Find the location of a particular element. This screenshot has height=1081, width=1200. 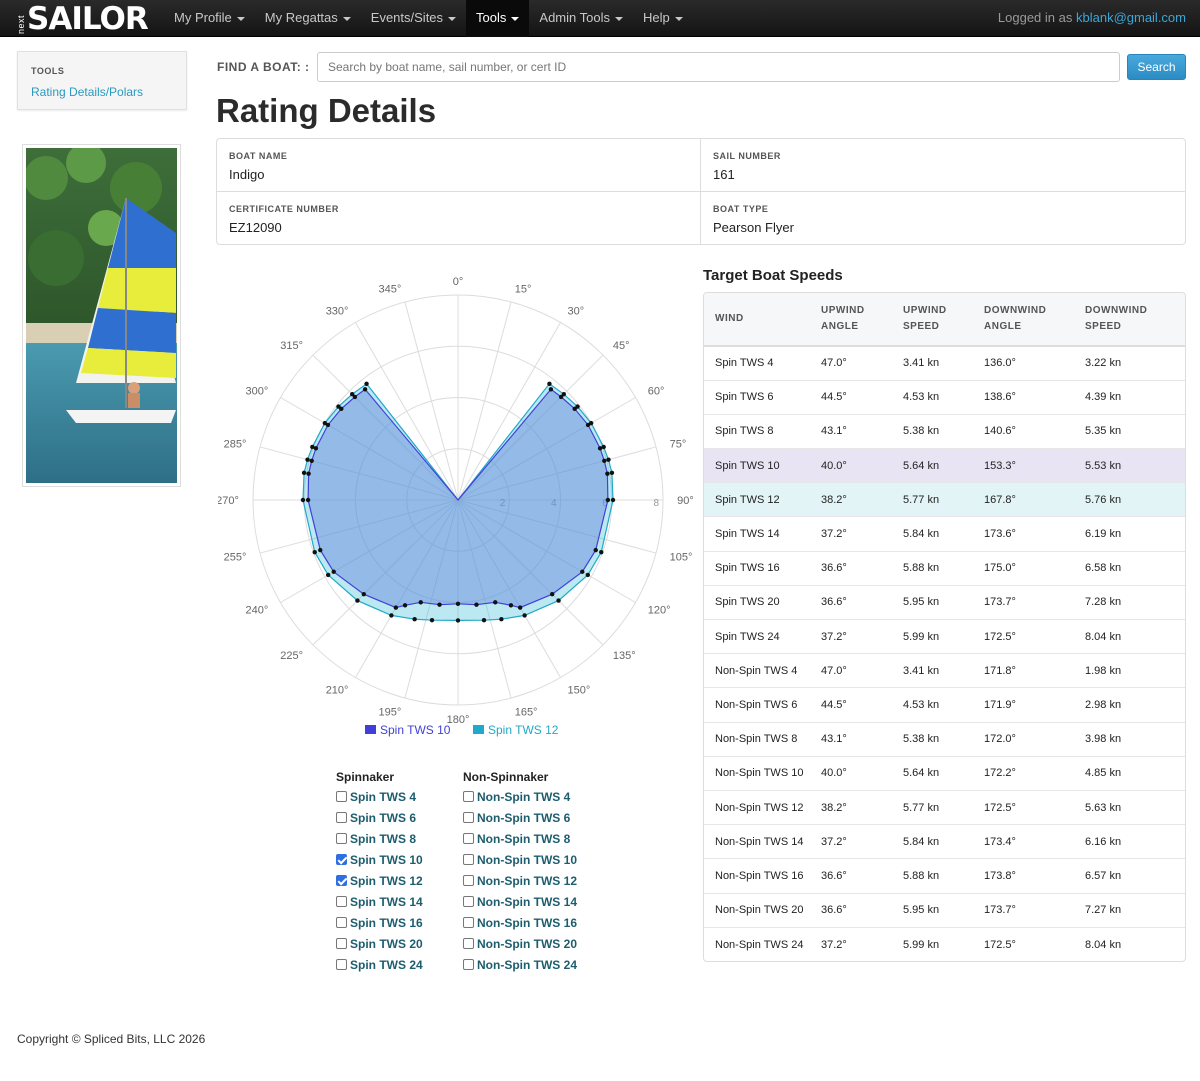

nav-item-my-profile: My Profile is located at coordinates (209, 18).